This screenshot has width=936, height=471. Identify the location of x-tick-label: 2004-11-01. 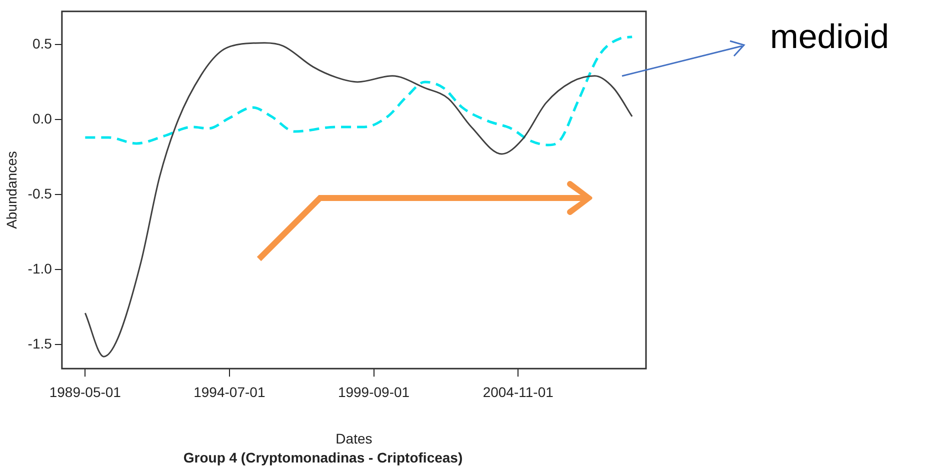
(518, 392).